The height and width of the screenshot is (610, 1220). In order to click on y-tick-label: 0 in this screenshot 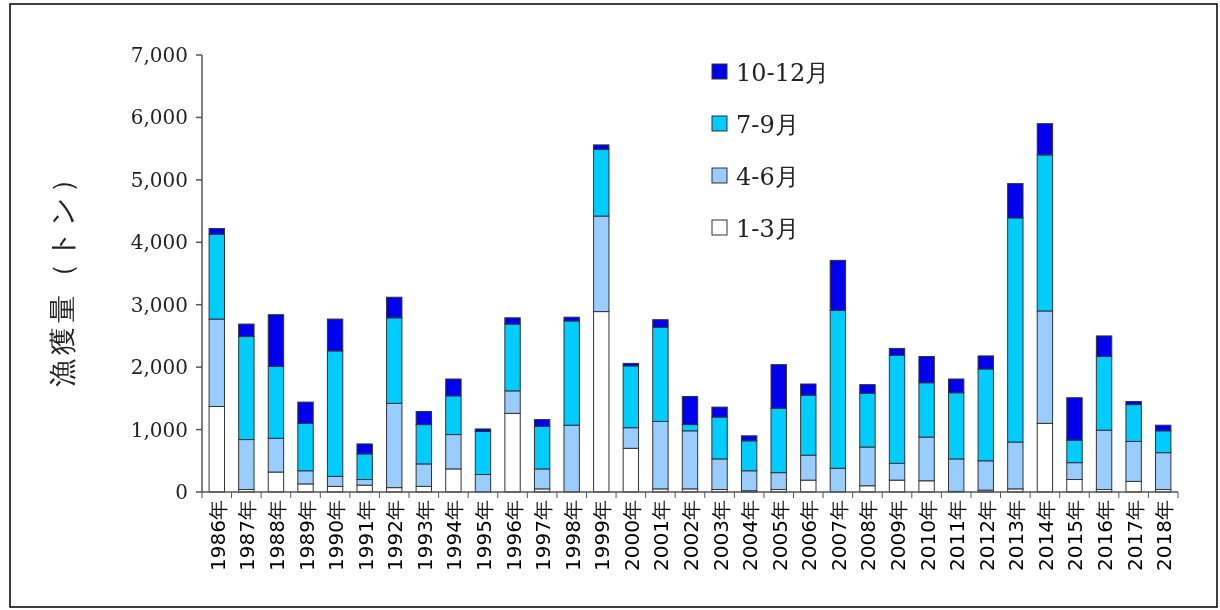, I will do `click(181, 492)`.